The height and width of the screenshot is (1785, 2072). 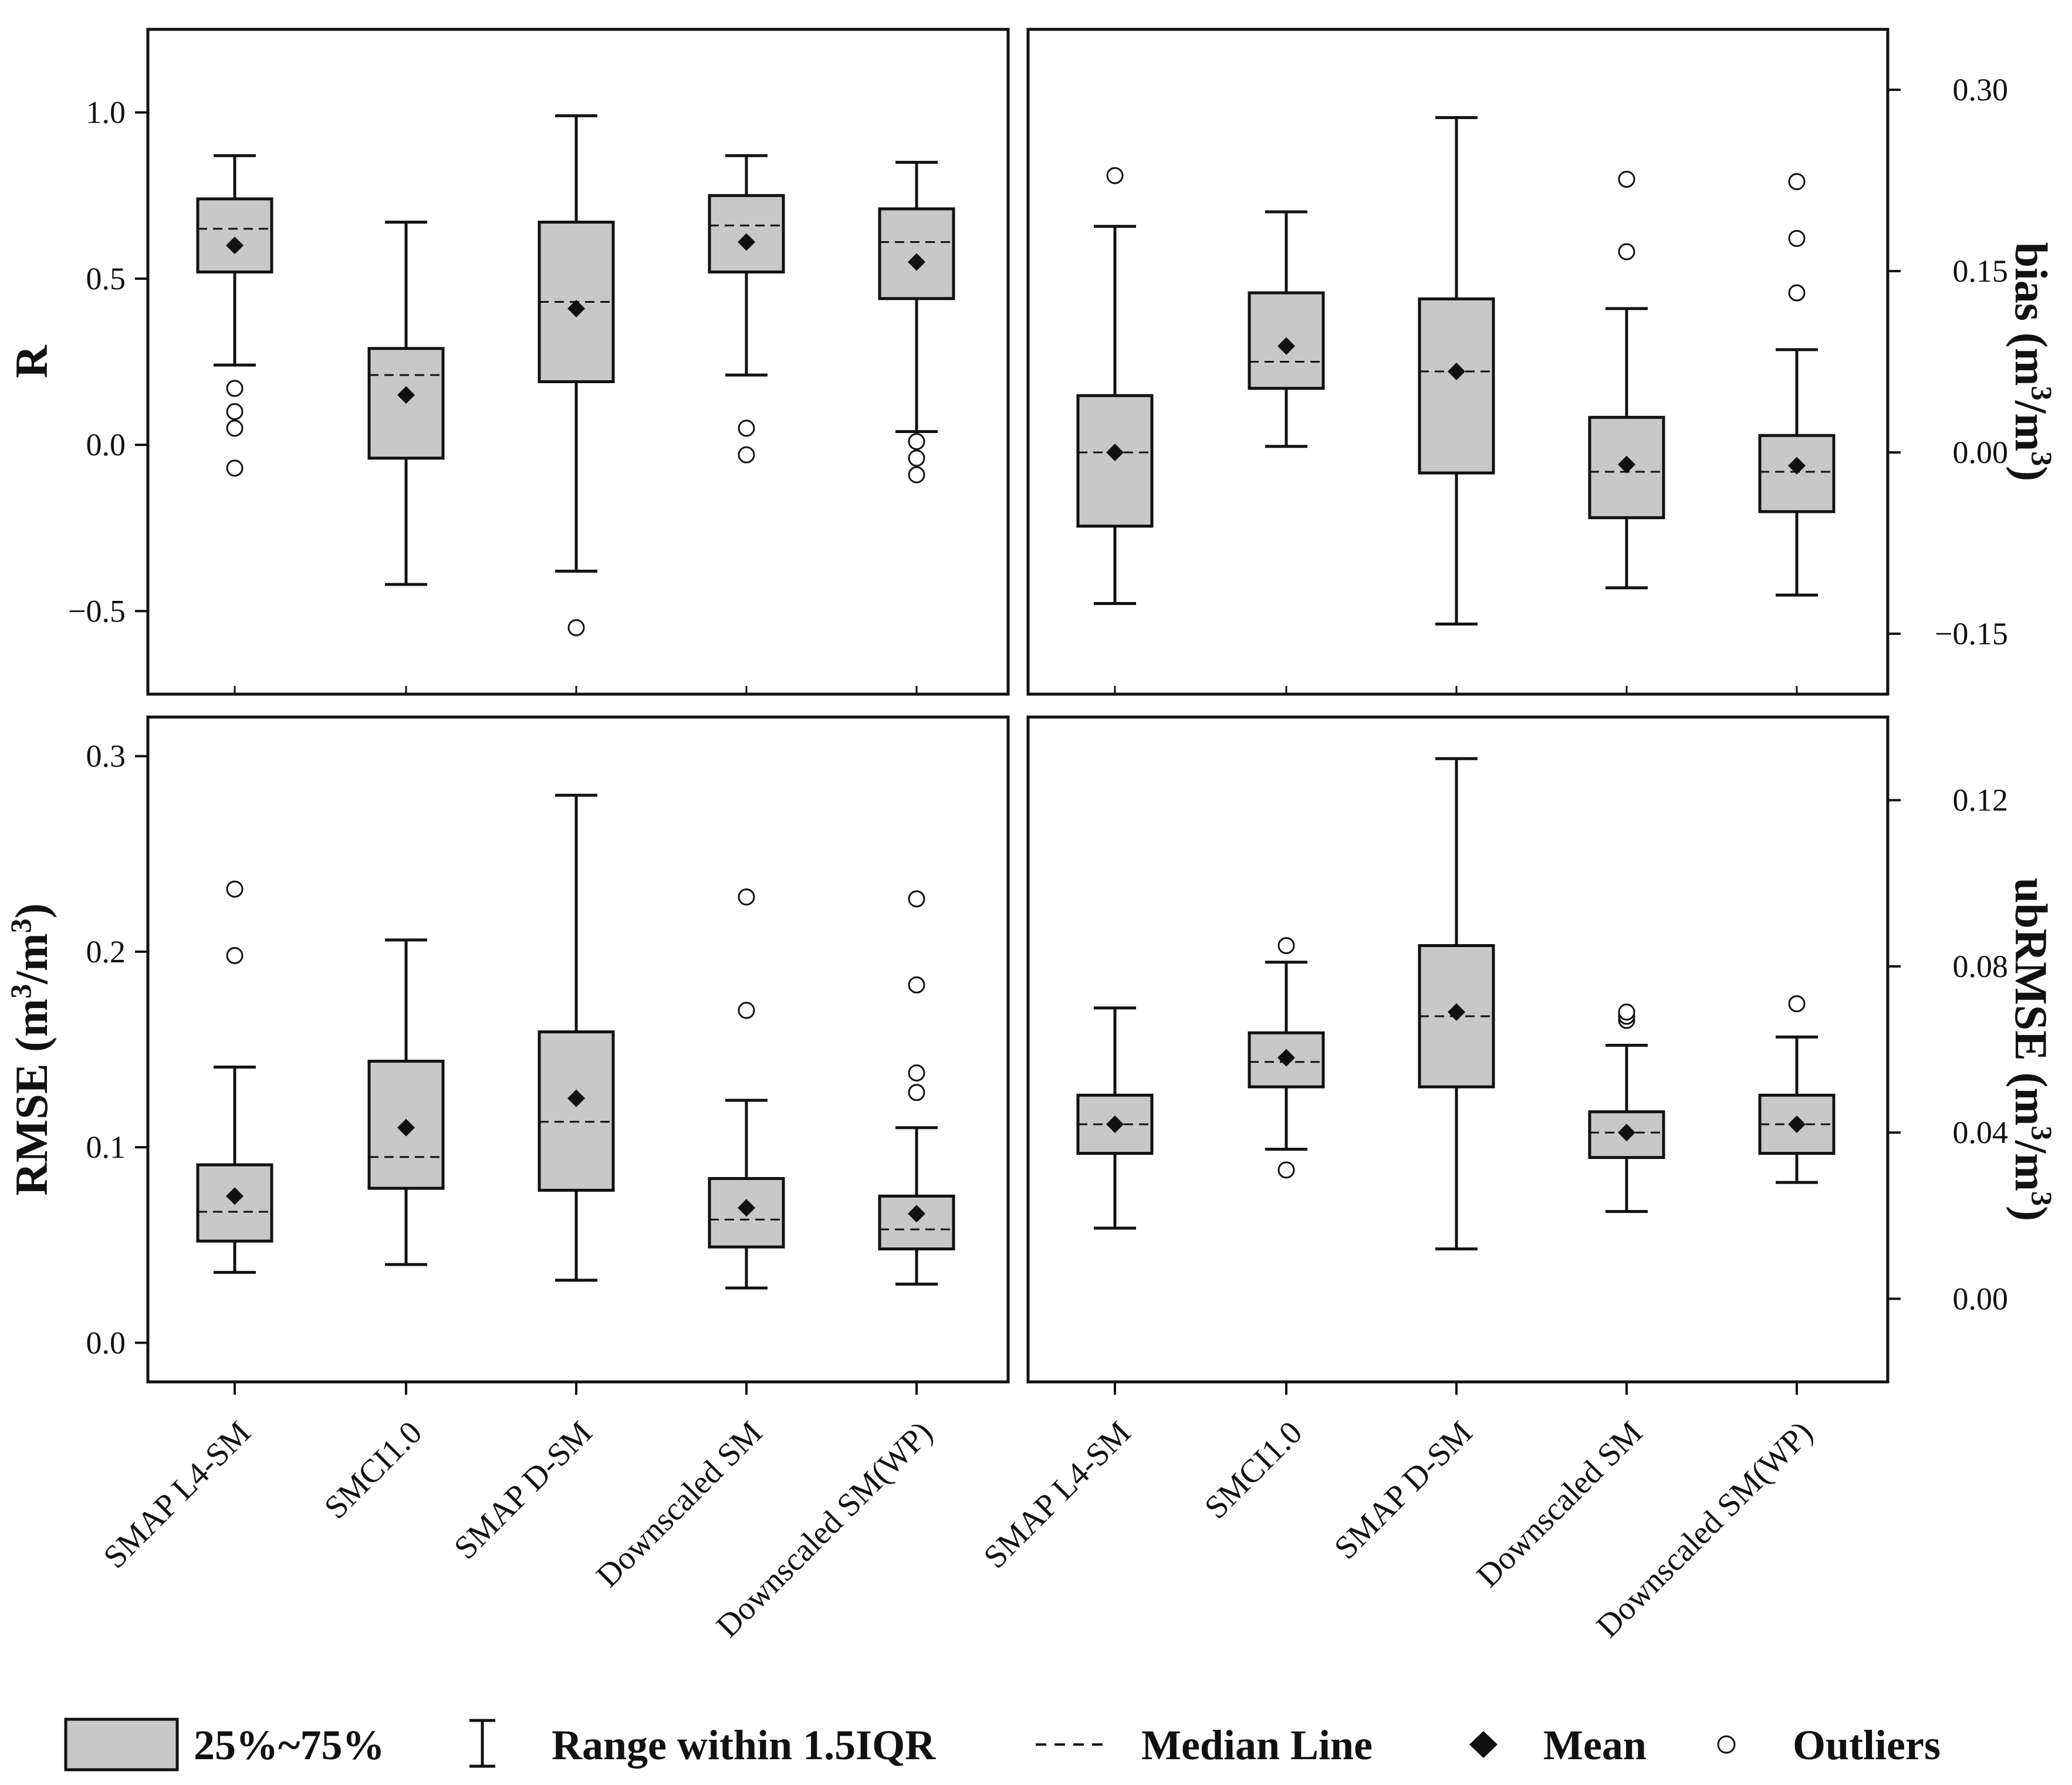 I want to click on y-axis-label: bias (m3/m3), so click(x=2032, y=362).